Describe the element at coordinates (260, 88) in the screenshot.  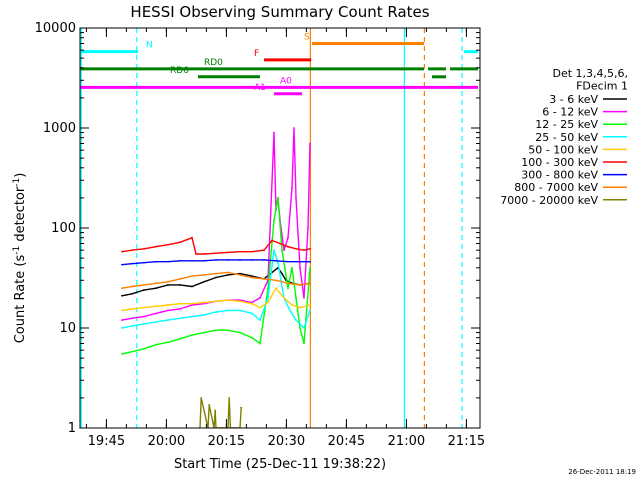
I see `flag-label-a1: A1` at that location.